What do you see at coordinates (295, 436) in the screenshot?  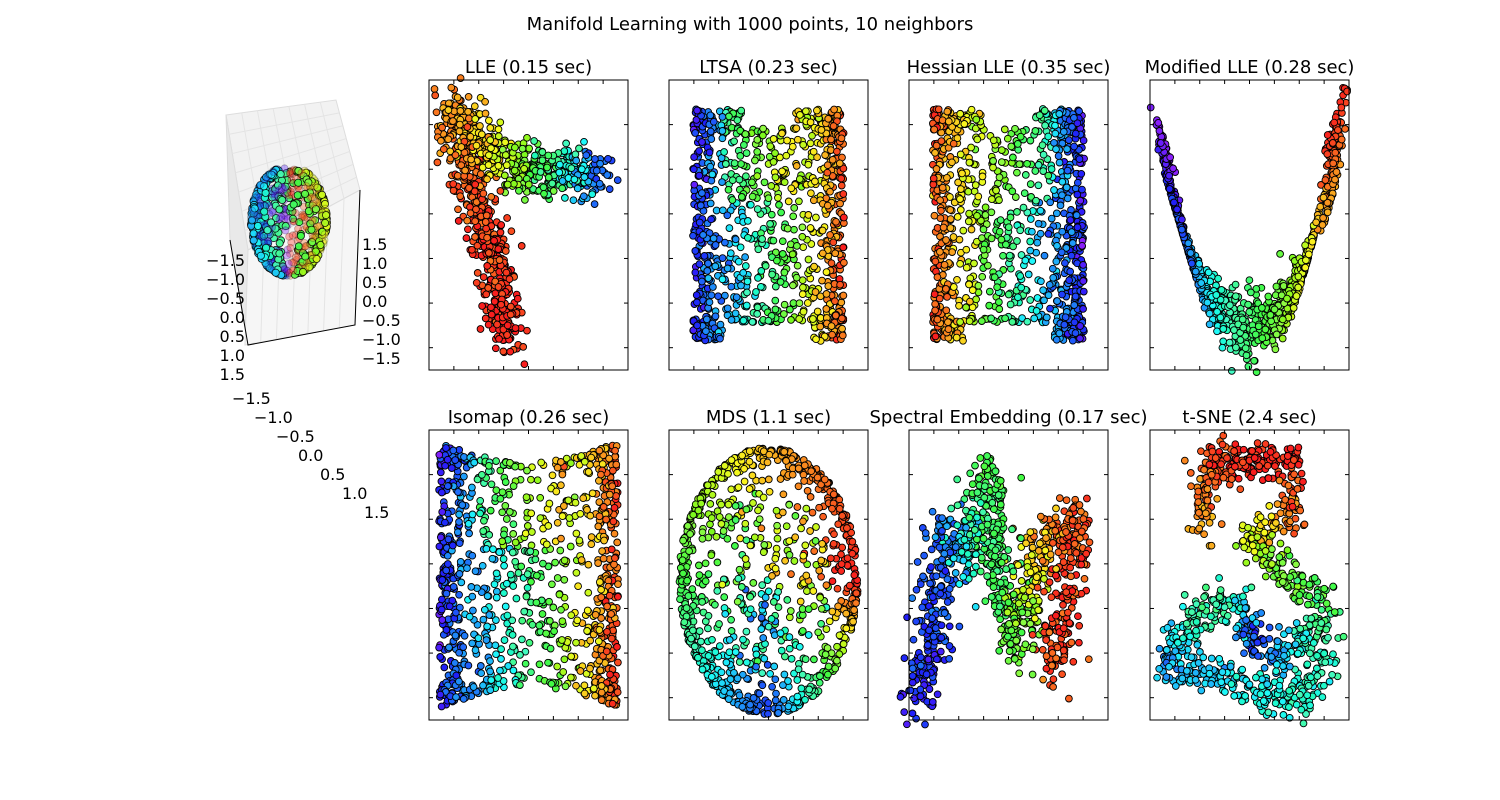 I see `y-tick-label: −0.5` at bounding box center [295, 436].